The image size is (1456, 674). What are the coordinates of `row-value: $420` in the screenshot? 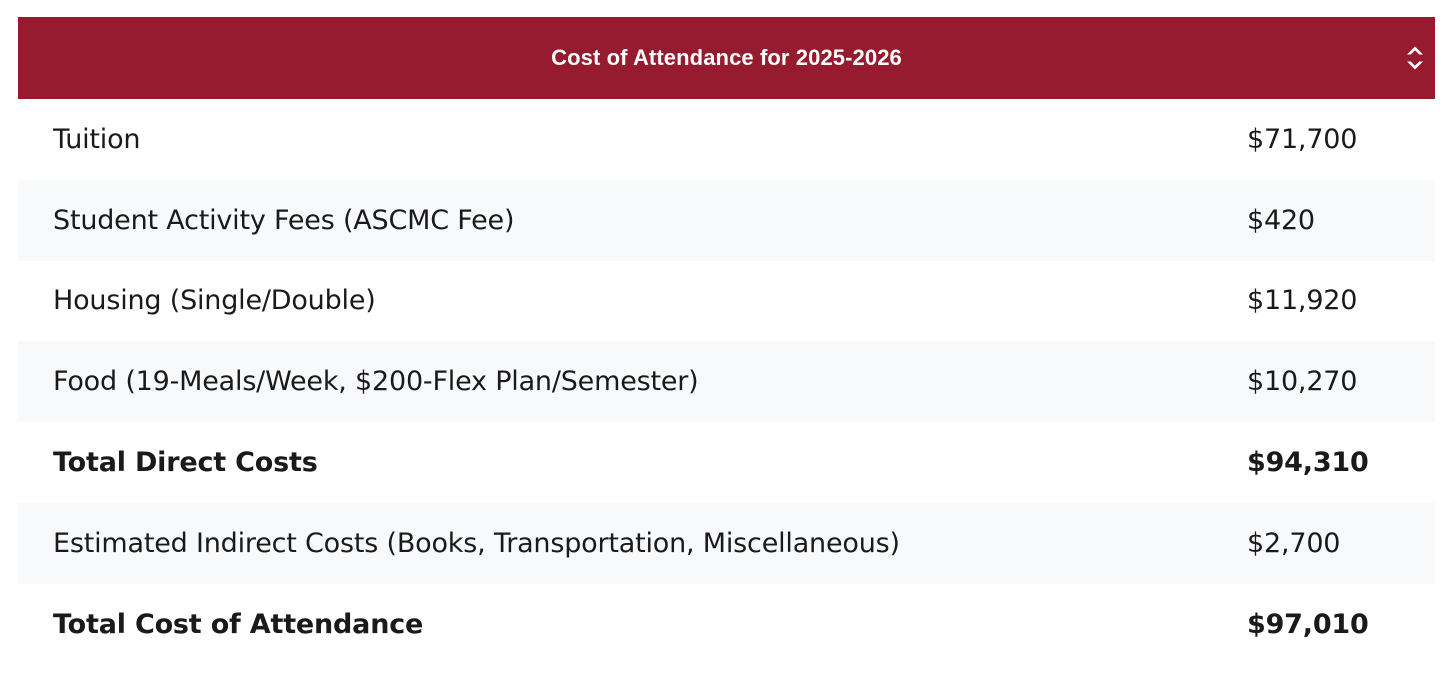 It's located at (1281, 220).